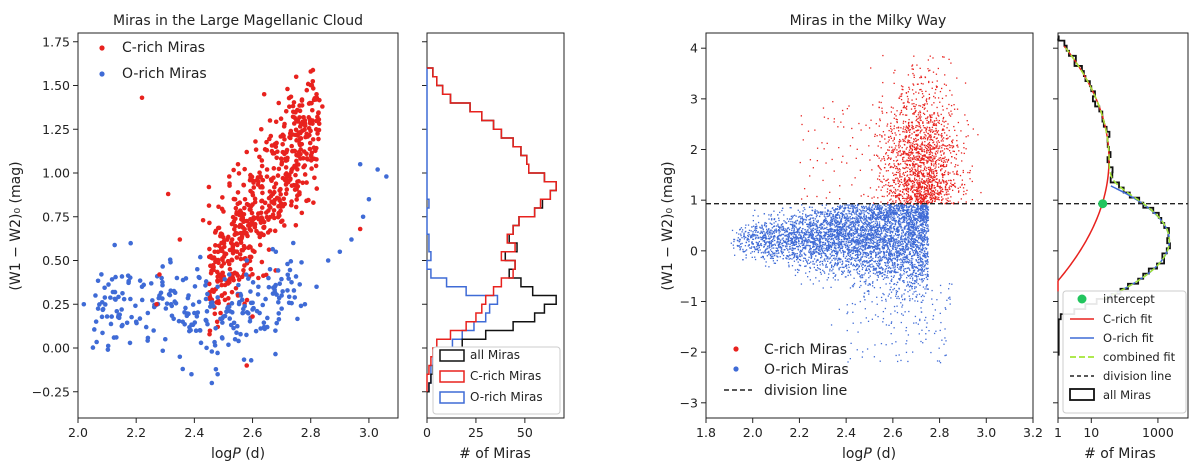 The height and width of the screenshot is (474, 1200). I want to click on lmc-hist-xtick-label: 50, so click(525, 432).